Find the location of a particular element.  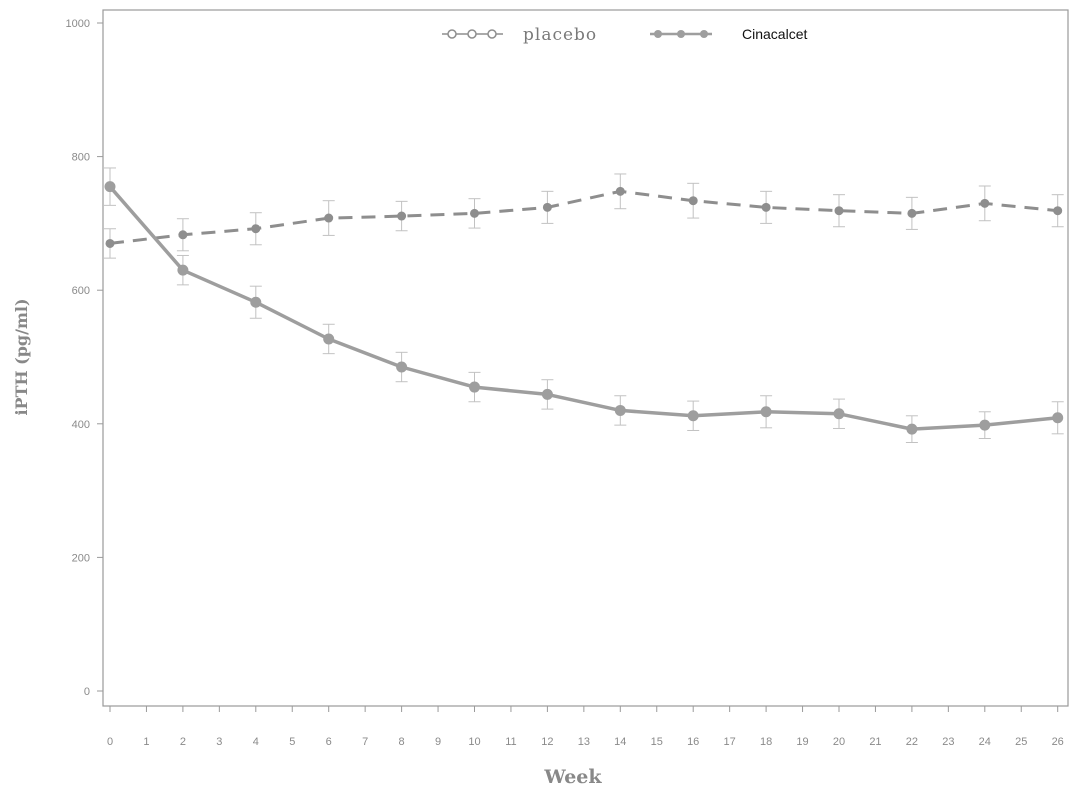

x-tick-label: 8 is located at coordinates (402, 742).